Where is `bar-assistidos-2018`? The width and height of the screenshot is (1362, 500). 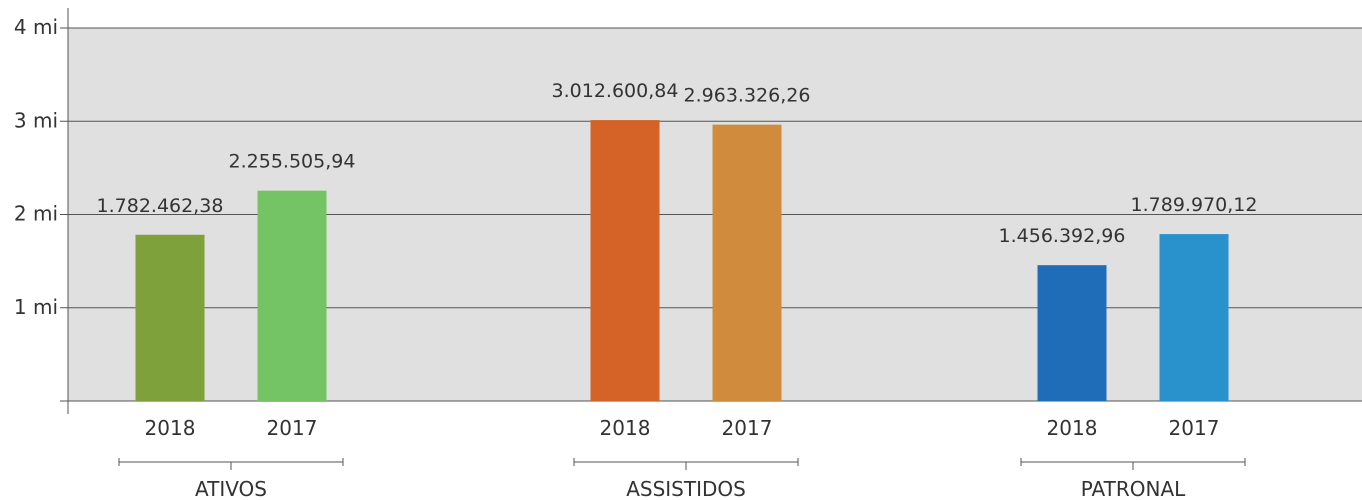
bar-assistidos-2018 is located at coordinates (625, 260).